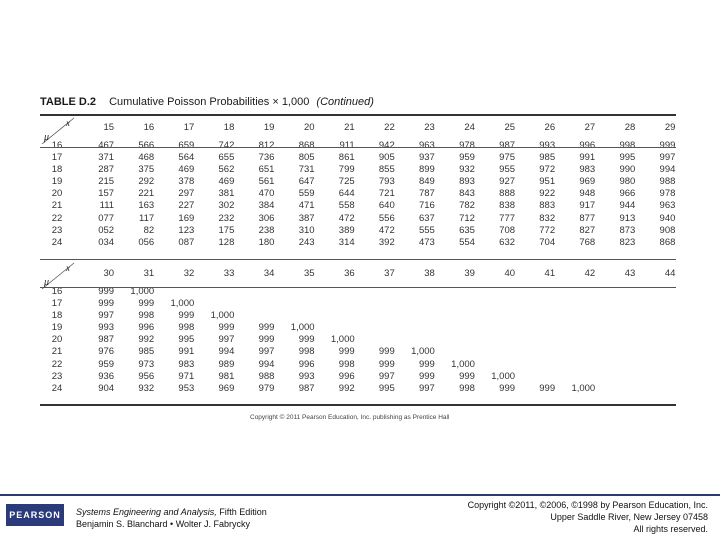  I want to click on probability-cell: 905, so click(386, 158).